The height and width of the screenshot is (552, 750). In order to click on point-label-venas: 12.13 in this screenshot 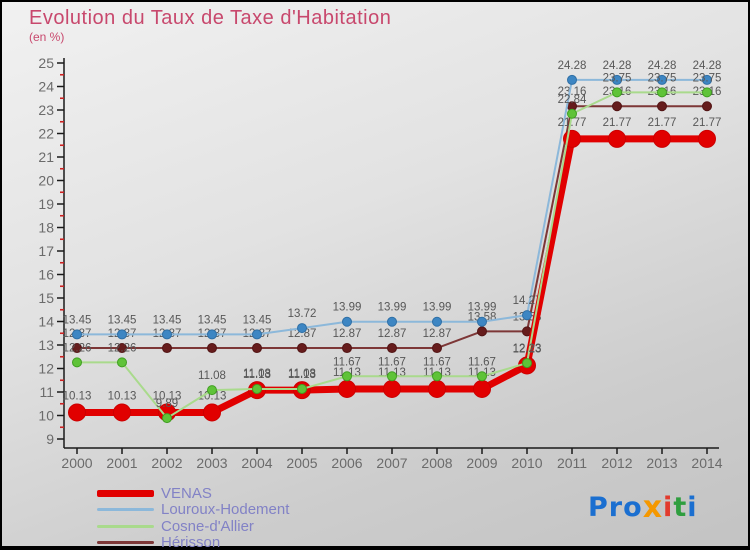, I will do `click(527, 349)`.